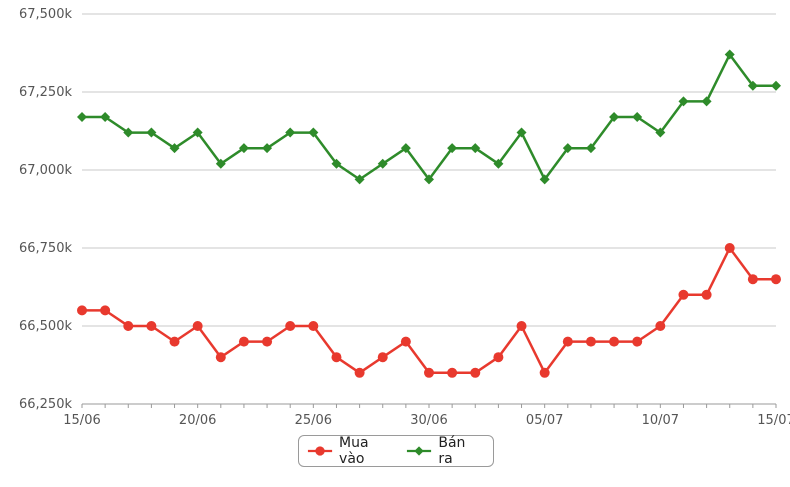  I want to click on legend-label-series-0: Mua vào, so click(354, 451).